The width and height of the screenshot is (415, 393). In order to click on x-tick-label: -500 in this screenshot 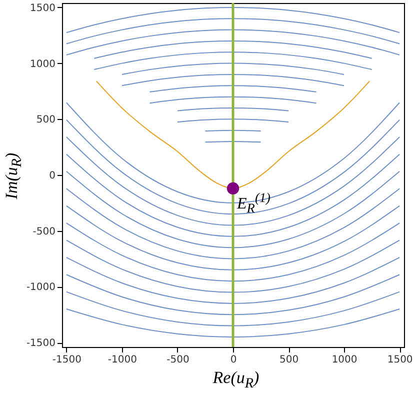, I will do `click(178, 360)`.